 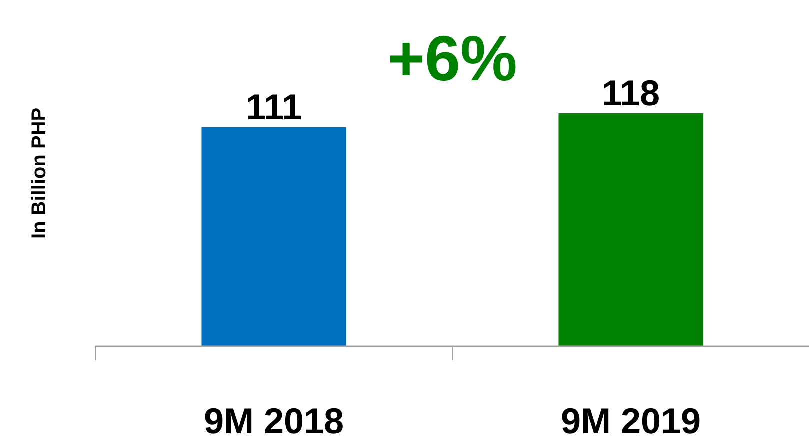 What do you see at coordinates (274, 107) in the screenshot?
I see `data-label: 111` at bounding box center [274, 107].